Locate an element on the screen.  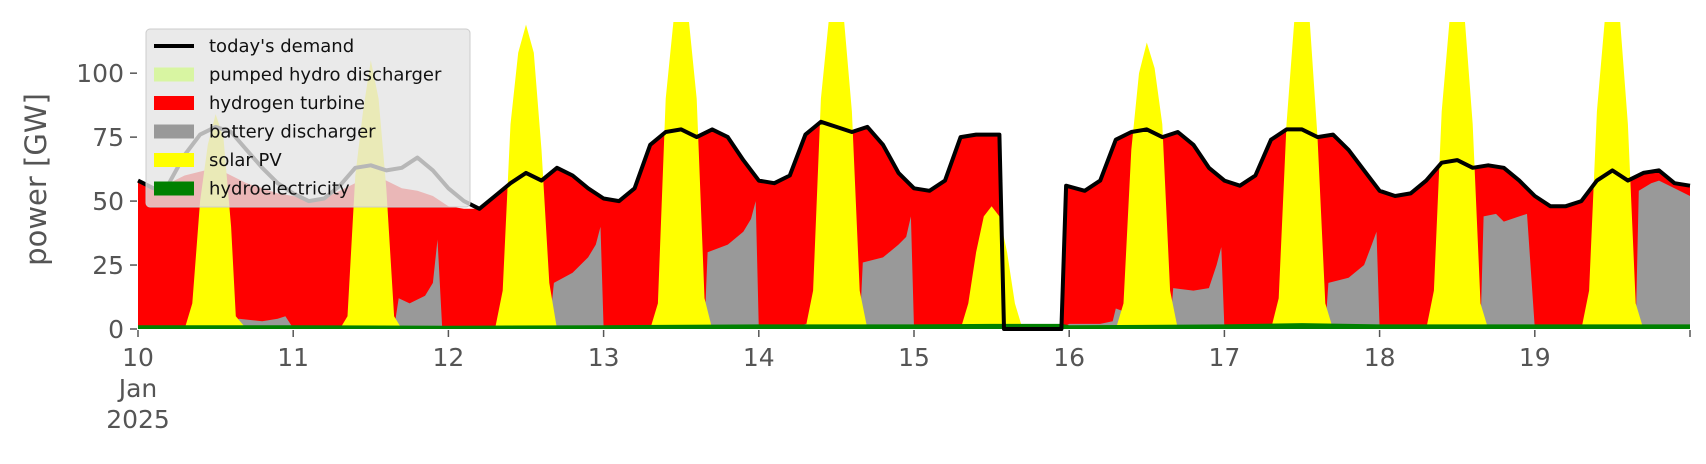
series-area-hydroelectricity is located at coordinates (914, 326).